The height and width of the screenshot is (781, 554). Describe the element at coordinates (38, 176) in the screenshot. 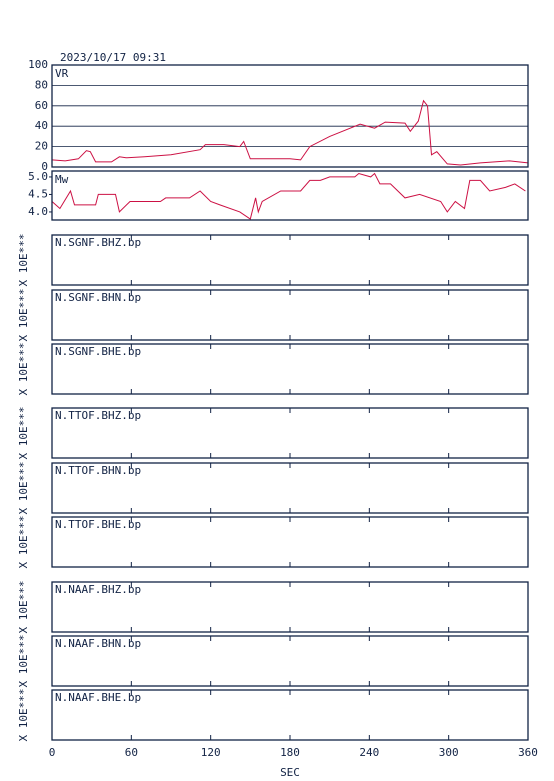

I see `y-tick-label: 5.0` at that location.